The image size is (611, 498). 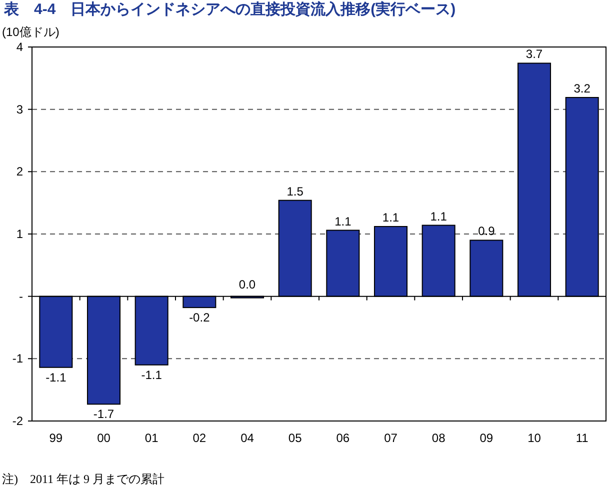 I want to click on data-label: -0.2, so click(x=199, y=317).